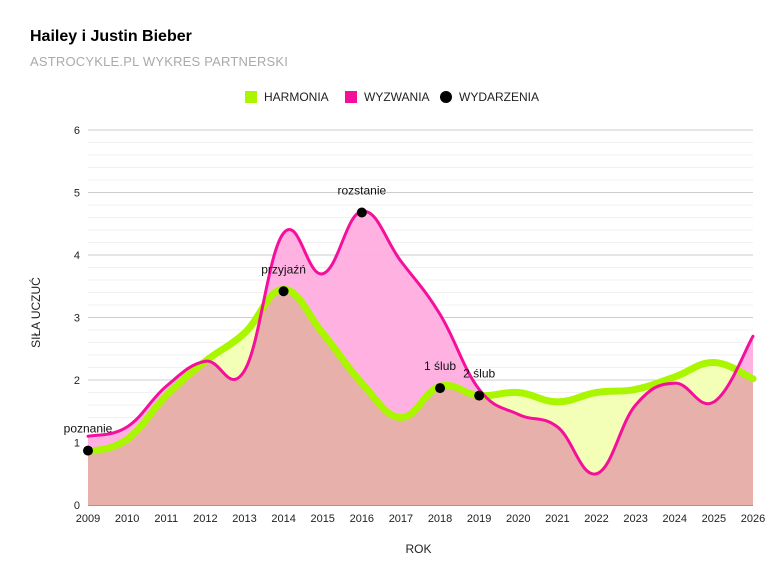  I want to click on x-tick-label: 2013, so click(244, 519).